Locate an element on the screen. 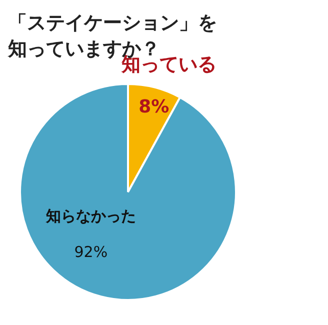 The image size is (328, 325). data-label: 92% is located at coordinates (91, 252).